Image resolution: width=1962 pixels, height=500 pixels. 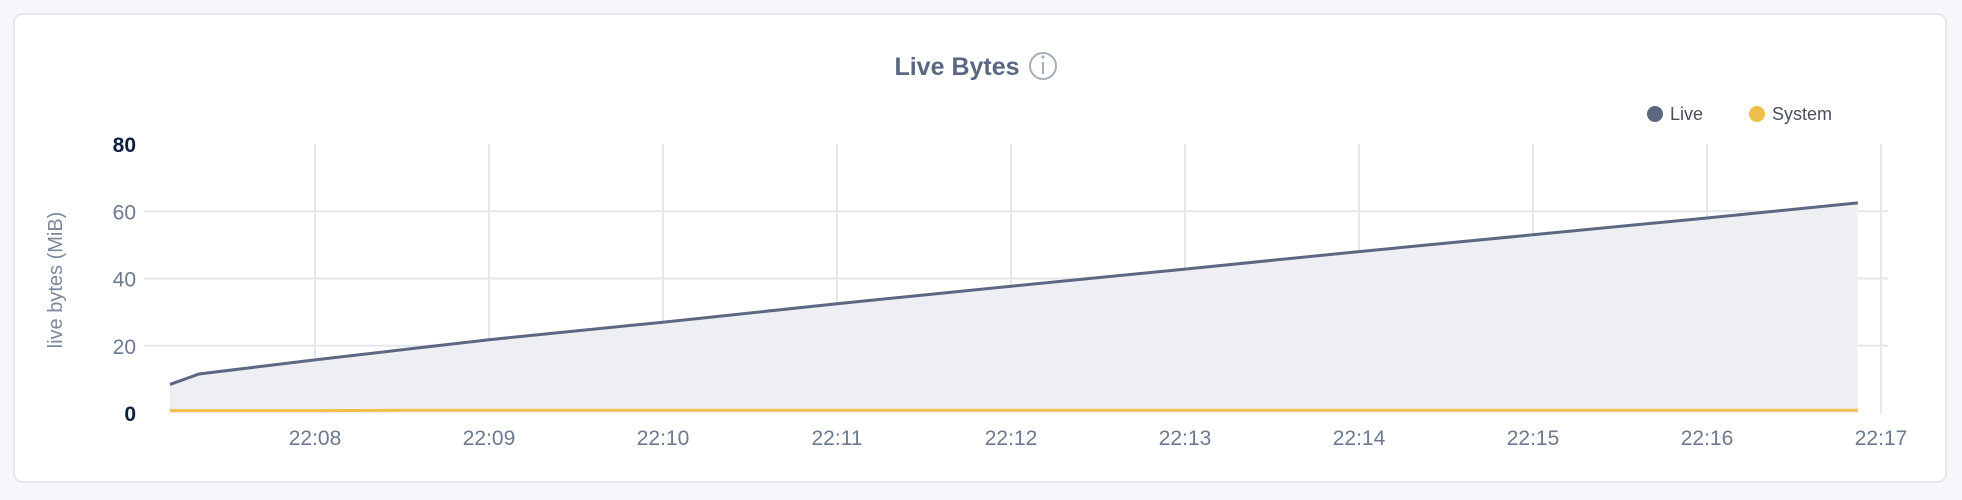 I want to click on y-tick-label: 80, so click(x=124, y=145).